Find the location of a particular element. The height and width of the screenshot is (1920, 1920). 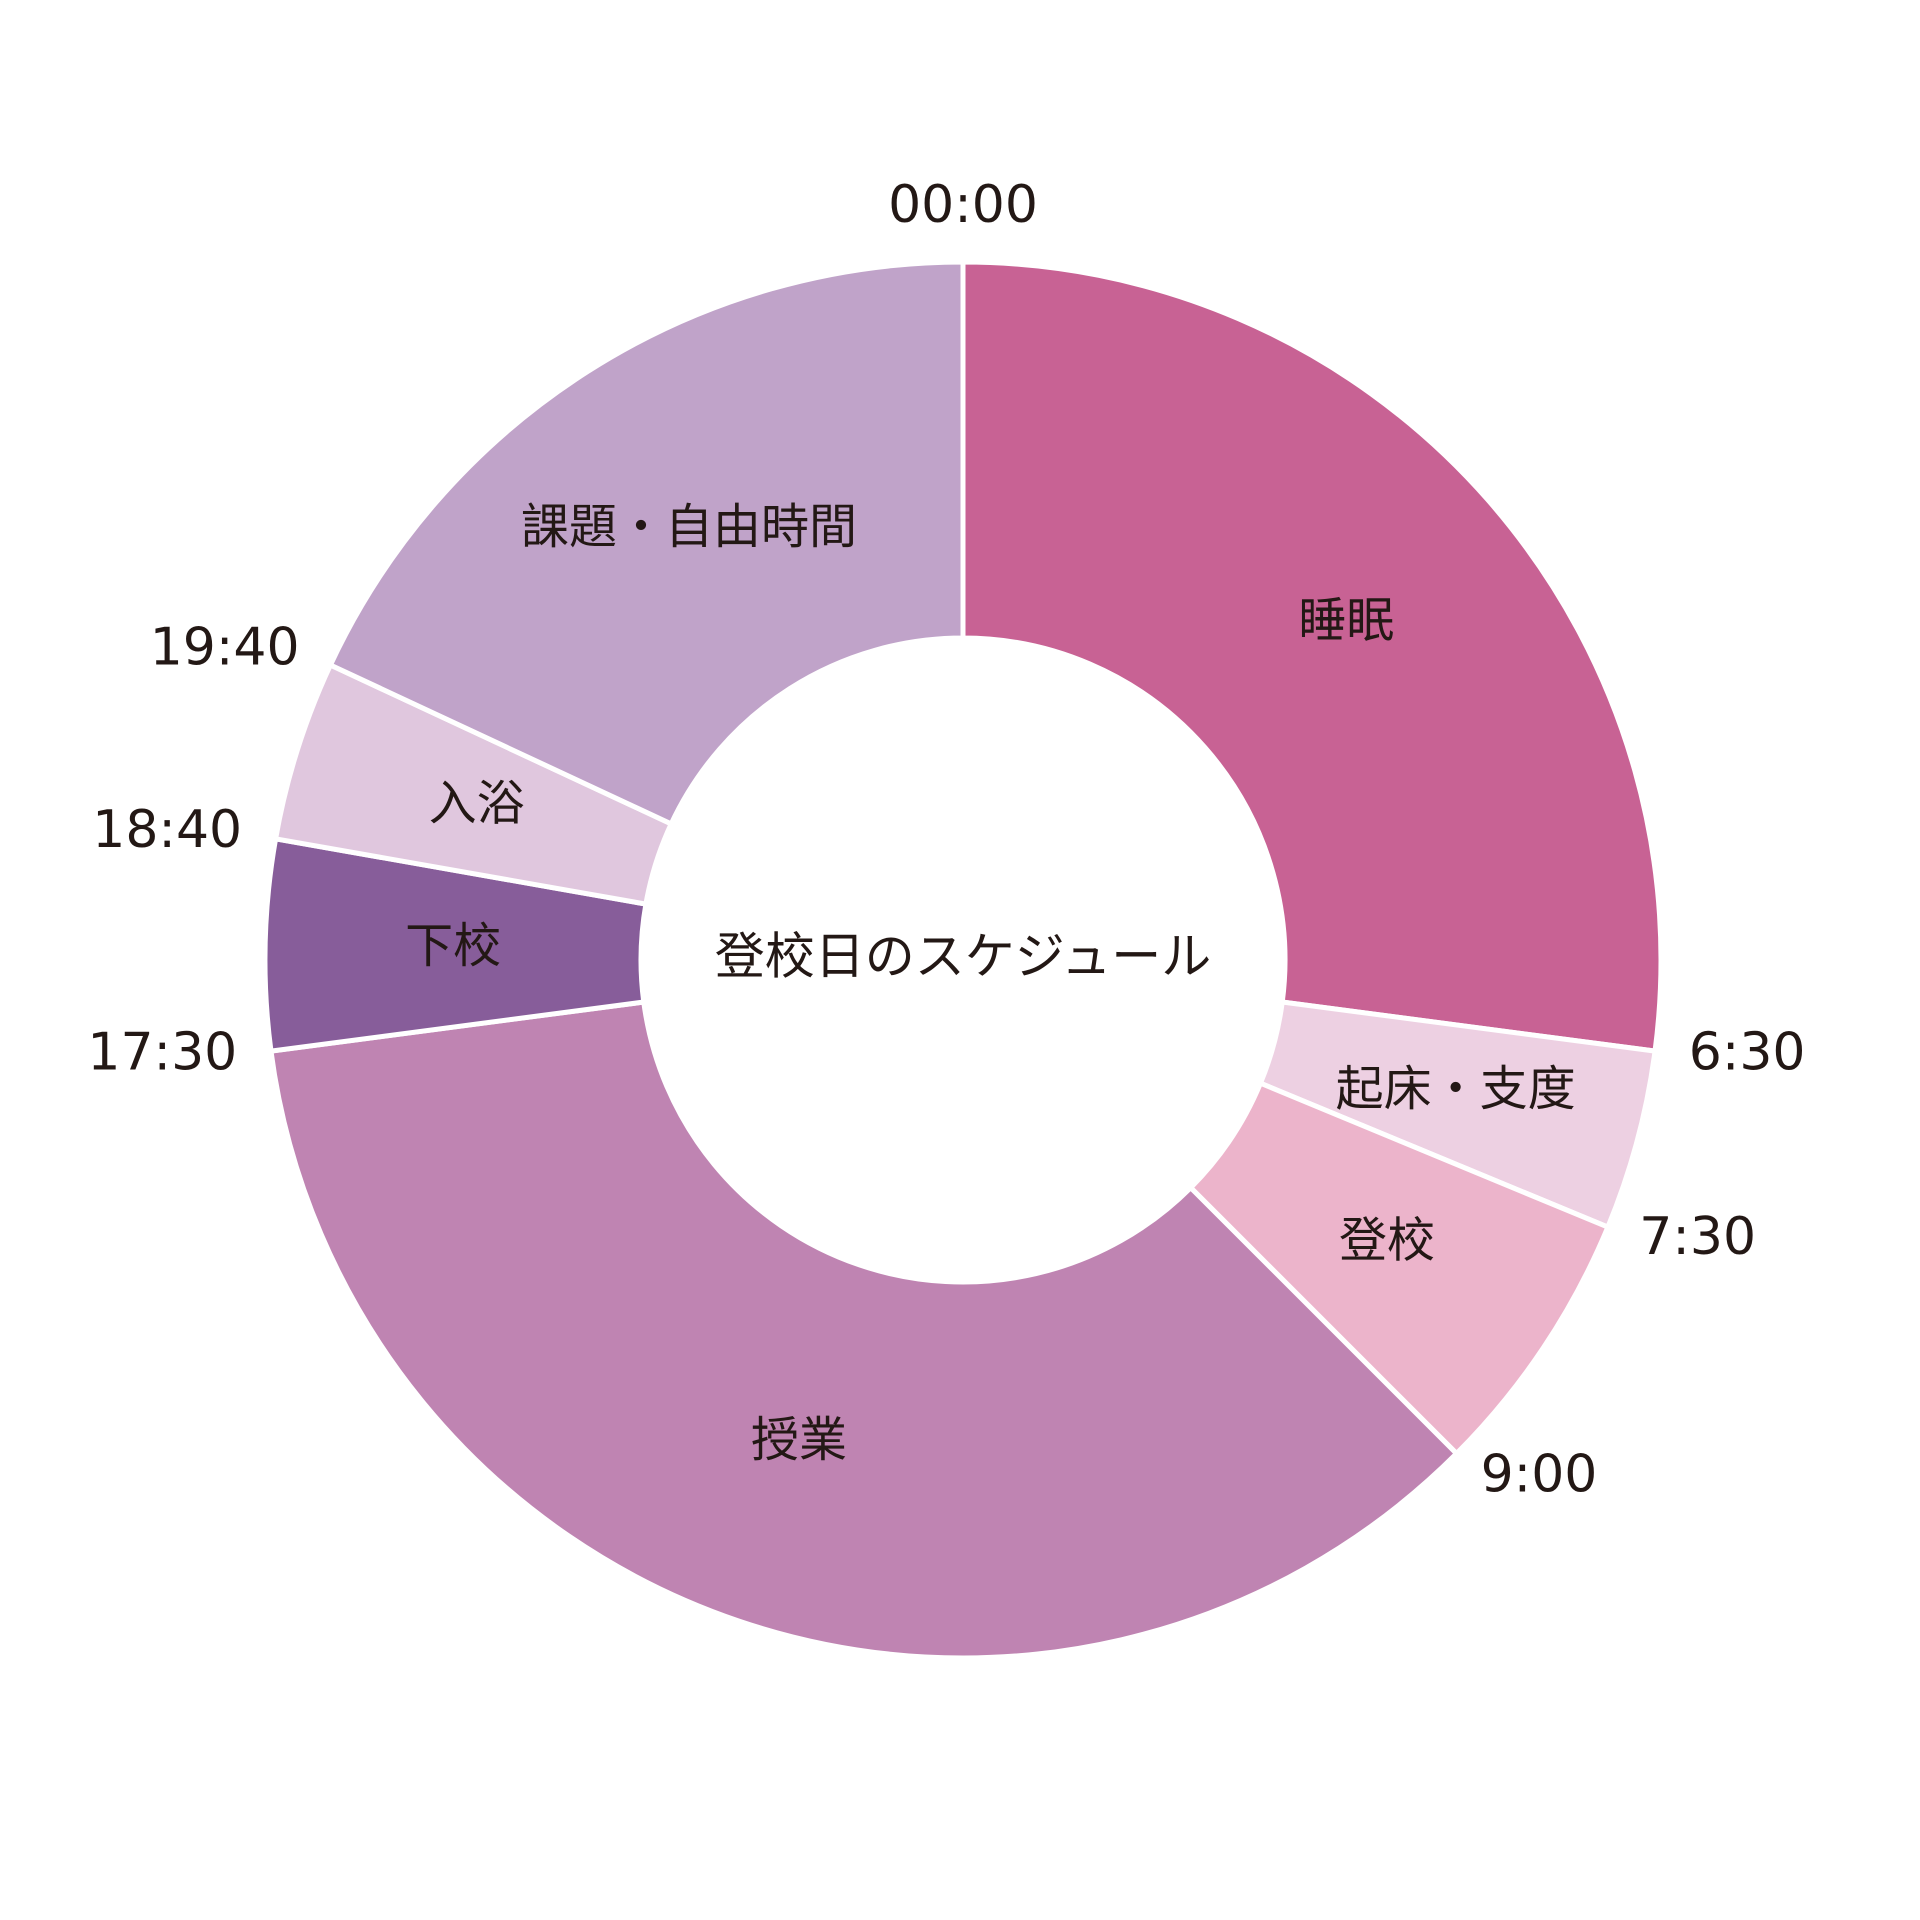

time-label: 19:40 is located at coordinates (225, 648).